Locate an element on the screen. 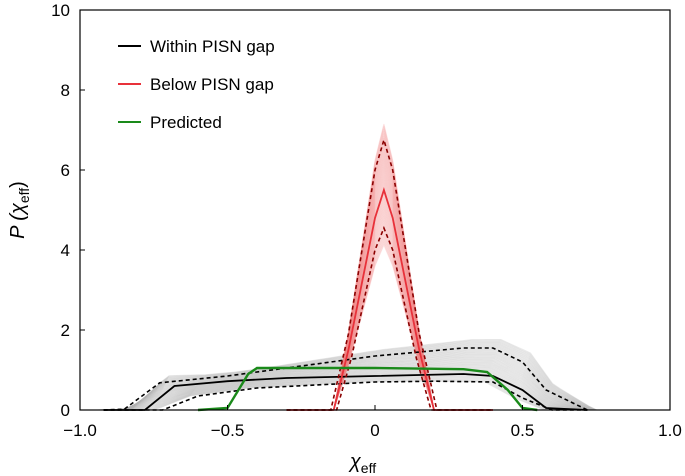  y-tick-label: 10 is located at coordinates (60, 10).